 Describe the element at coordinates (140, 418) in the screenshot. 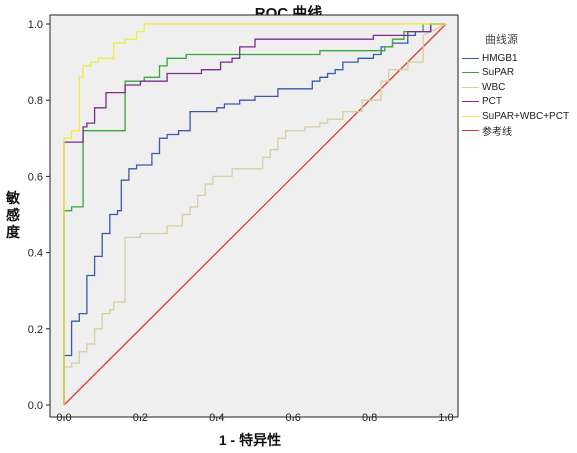

I see `x-tick-label-1: 0.2` at that location.